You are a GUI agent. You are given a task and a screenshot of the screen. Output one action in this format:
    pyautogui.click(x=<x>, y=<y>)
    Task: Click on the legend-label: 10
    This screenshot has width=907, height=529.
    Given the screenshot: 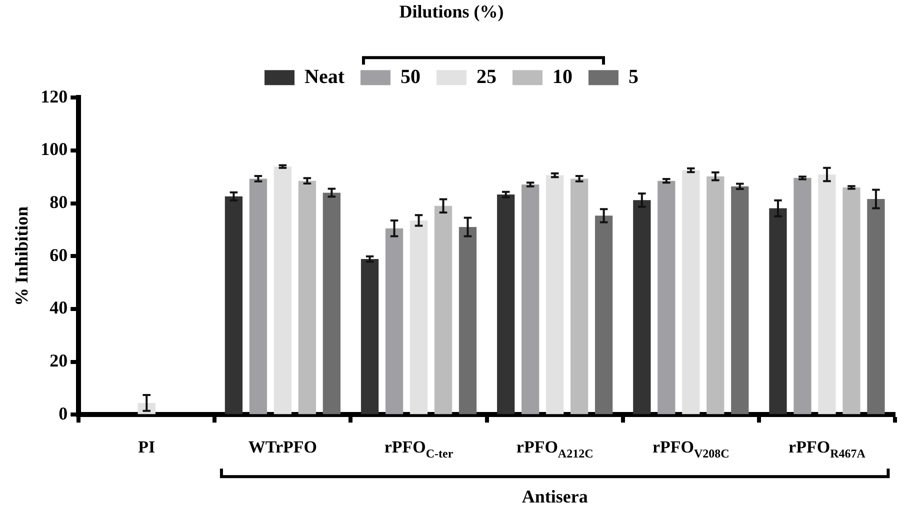 What is the action you would take?
    pyautogui.click(x=562, y=77)
    